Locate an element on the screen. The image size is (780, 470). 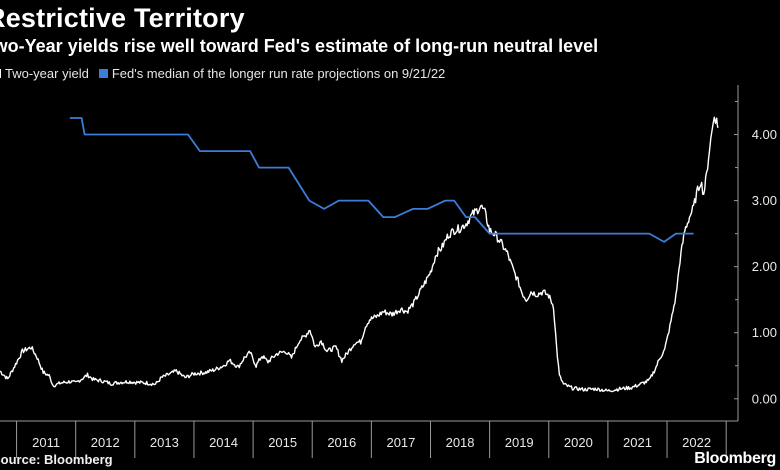
legend-label-yield: Two-year yield is located at coordinates (47, 73).